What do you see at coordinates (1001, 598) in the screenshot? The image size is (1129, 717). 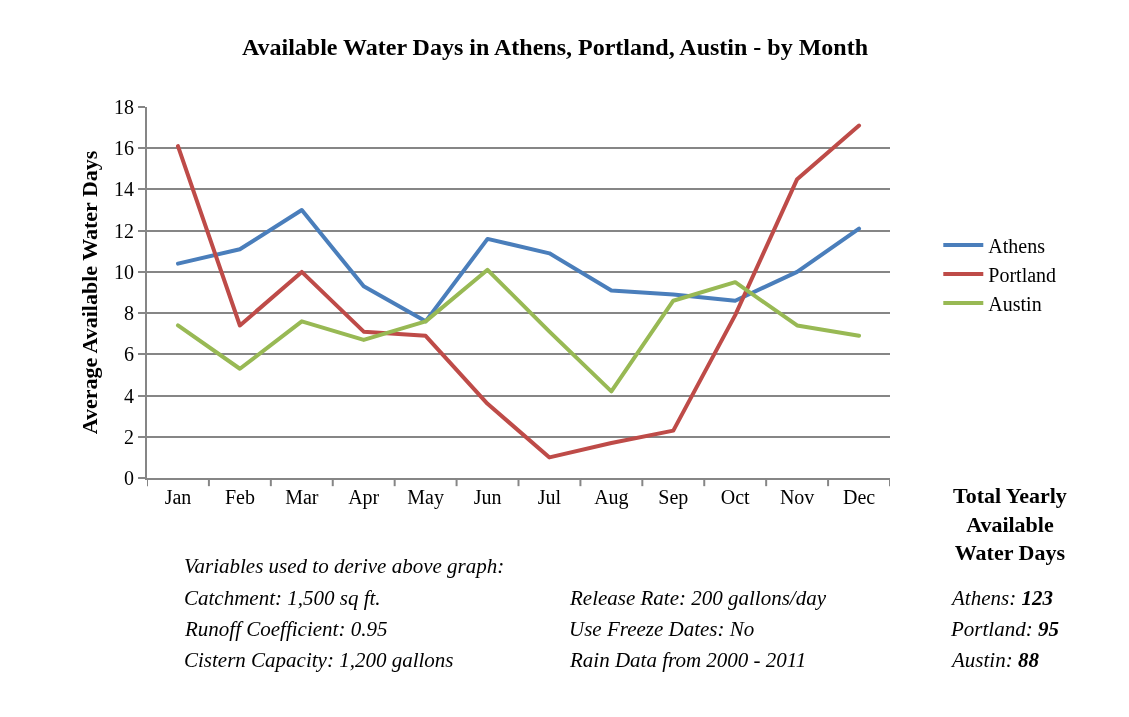 I see `text: Athens: 123` at bounding box center [1001, 598].